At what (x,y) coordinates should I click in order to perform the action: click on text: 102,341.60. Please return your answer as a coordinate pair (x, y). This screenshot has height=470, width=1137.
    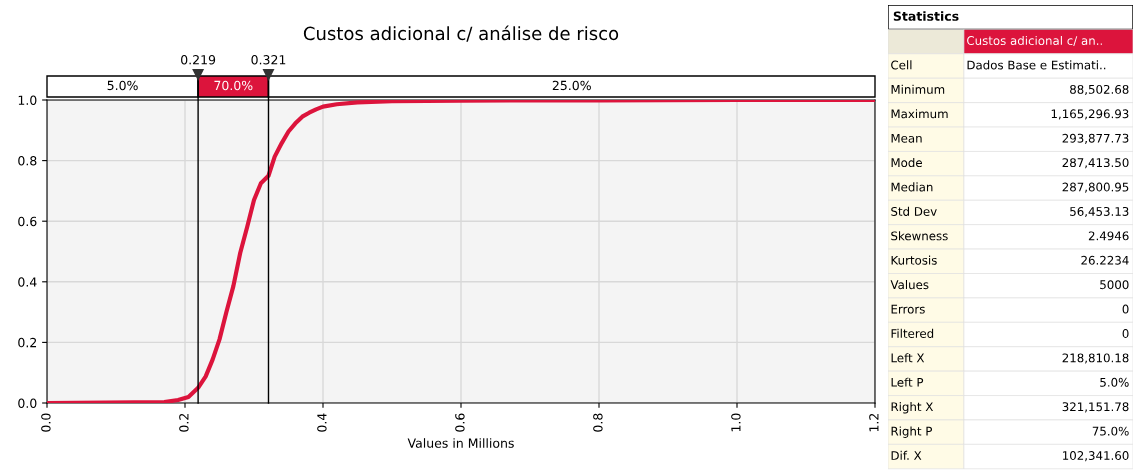
    Looking at the image, I should click on (1096, 456).